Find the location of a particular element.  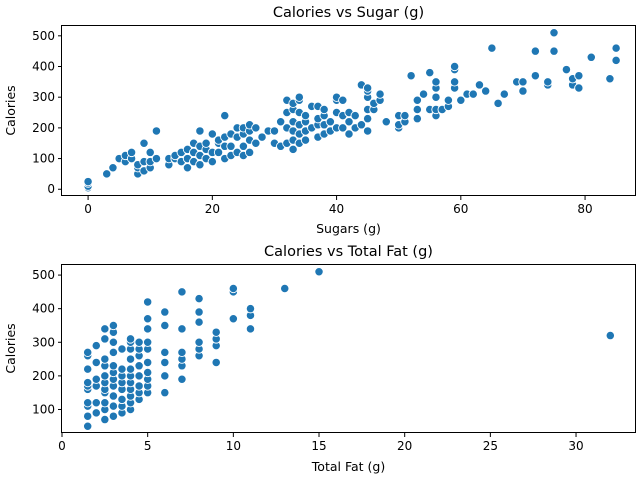

fat-chart-xtick-label: 15 is located at coordinates (318, 446).